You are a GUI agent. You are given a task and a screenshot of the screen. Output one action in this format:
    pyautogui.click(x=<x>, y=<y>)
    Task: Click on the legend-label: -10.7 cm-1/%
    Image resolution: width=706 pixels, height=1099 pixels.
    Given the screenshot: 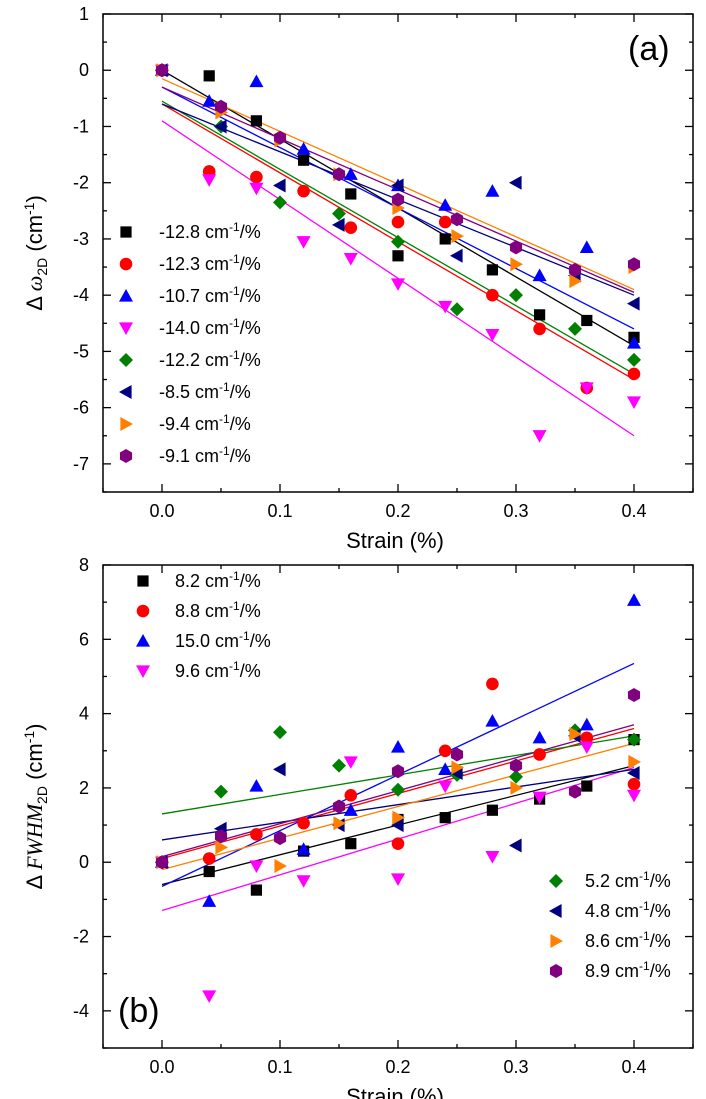 What is the action you would take?
    pyautogui.click(x=210, y=295)
    